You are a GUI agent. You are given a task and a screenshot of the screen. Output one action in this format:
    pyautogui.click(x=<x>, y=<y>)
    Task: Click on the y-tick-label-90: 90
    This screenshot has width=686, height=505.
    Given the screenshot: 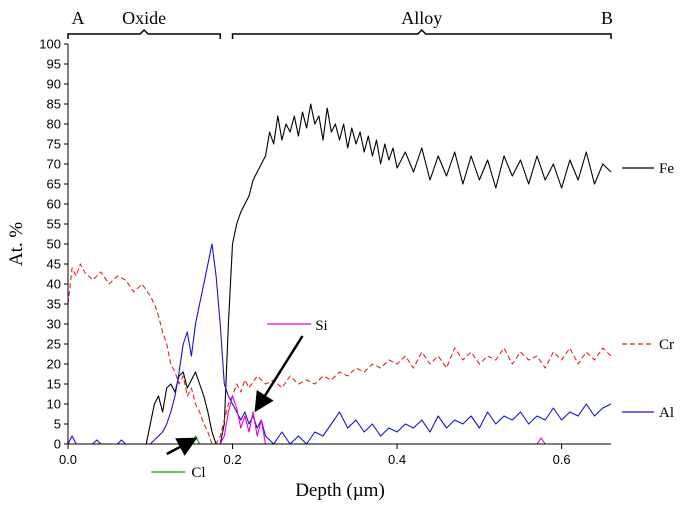 What is the action you would take?
    pyautogui.click(x=54, y=84)
    